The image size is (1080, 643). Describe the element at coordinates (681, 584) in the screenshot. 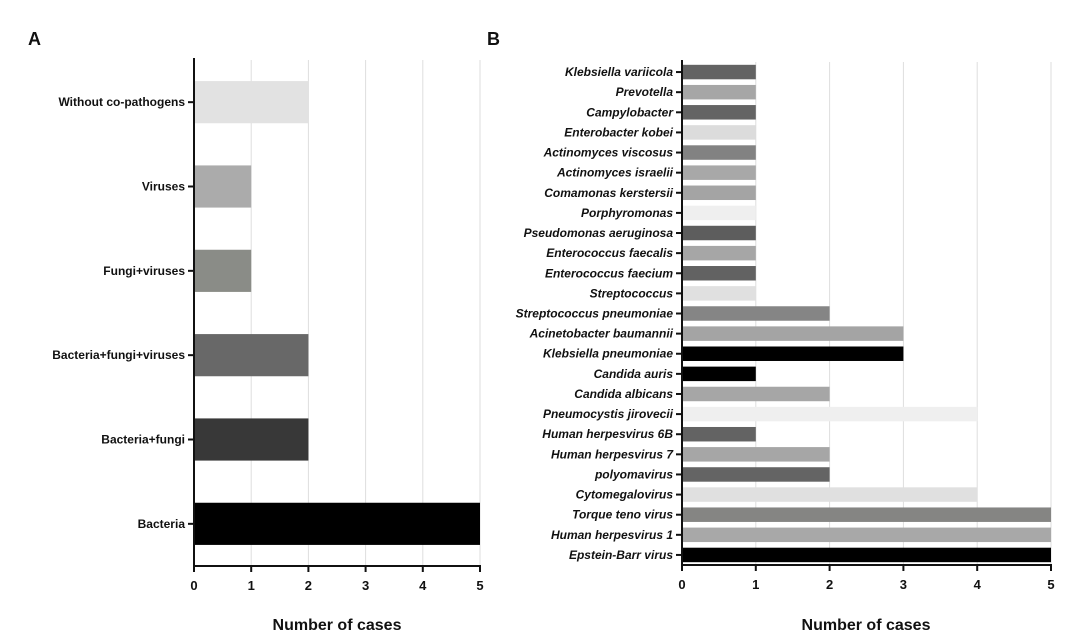

I see `x-tick-label-b-0: 0` at that location.